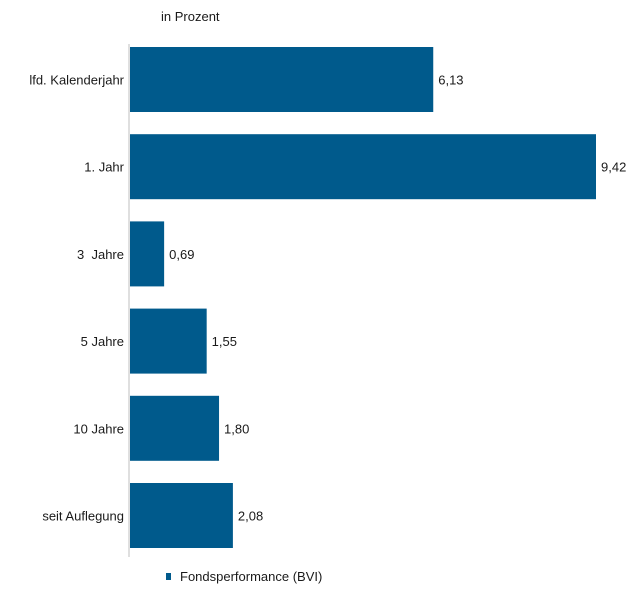 The height and width of the screenshot is (593, 633). I want to click on category-label: 10 Jahre, so click(98, 428).